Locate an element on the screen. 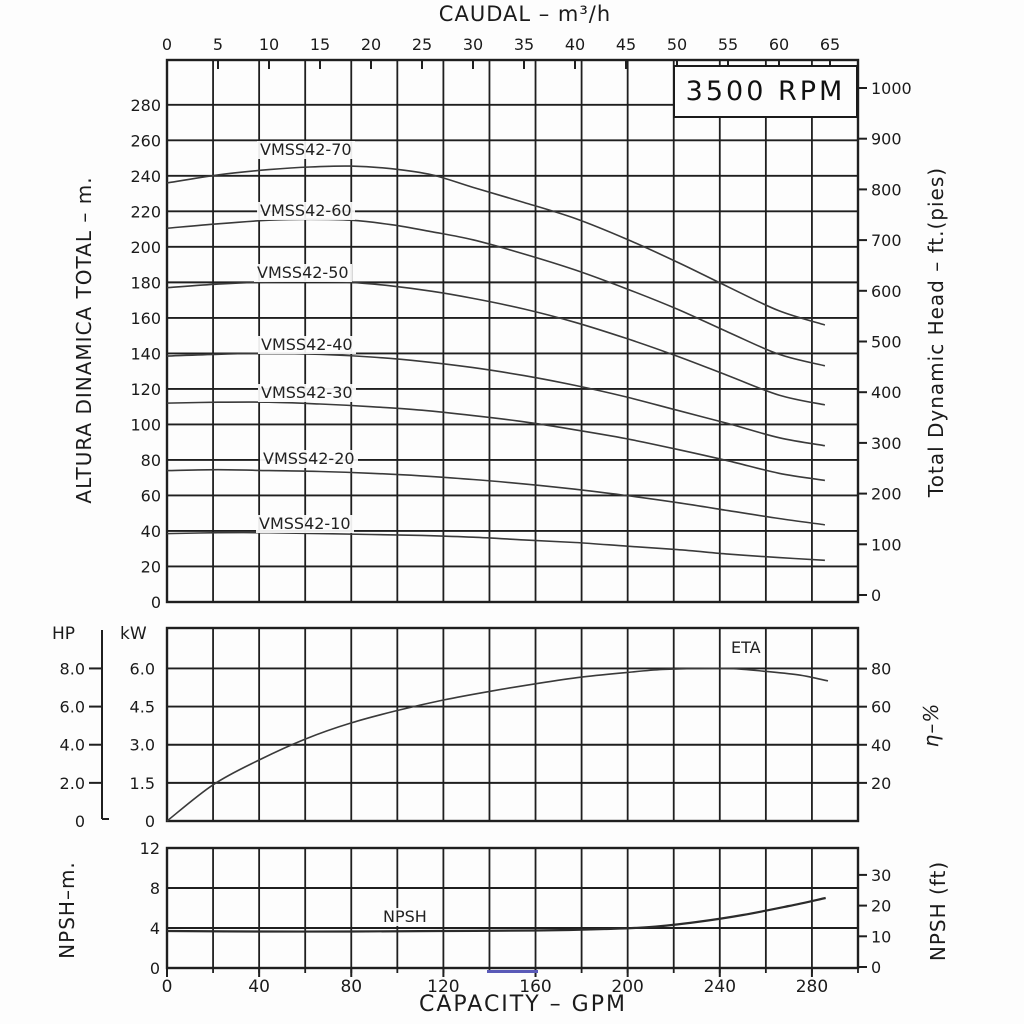 This screenshot has height=1024, width=1024. kw-tick-label: 6.0 is located at coordinates (142, 668).